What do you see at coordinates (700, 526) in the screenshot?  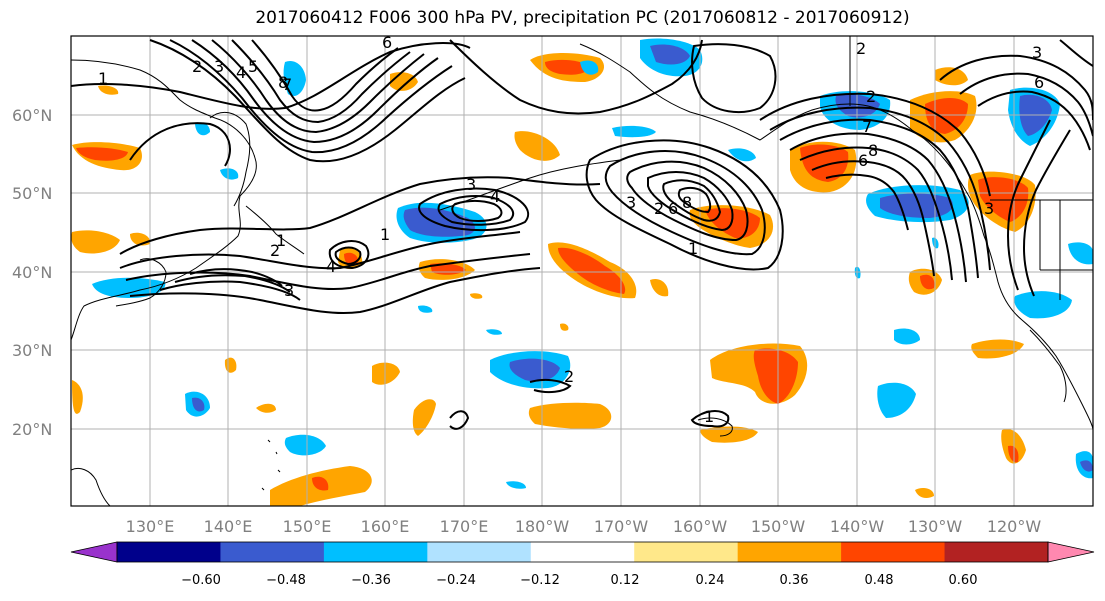 I see `lon-label: 160°W` at bounding box center [700, 526].